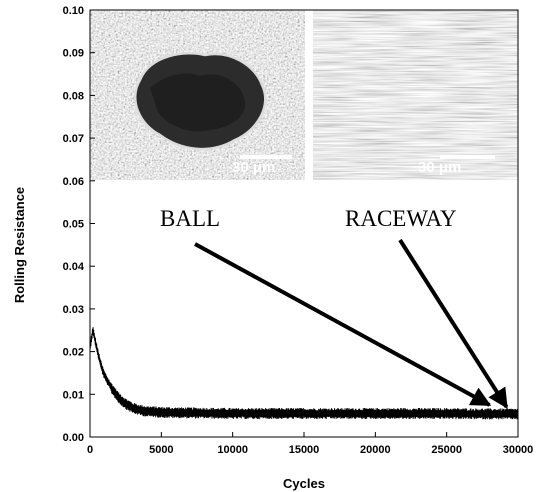 The image size is (538, 492). I want to click on y-tick-label: 0.06, so click(73, 182).